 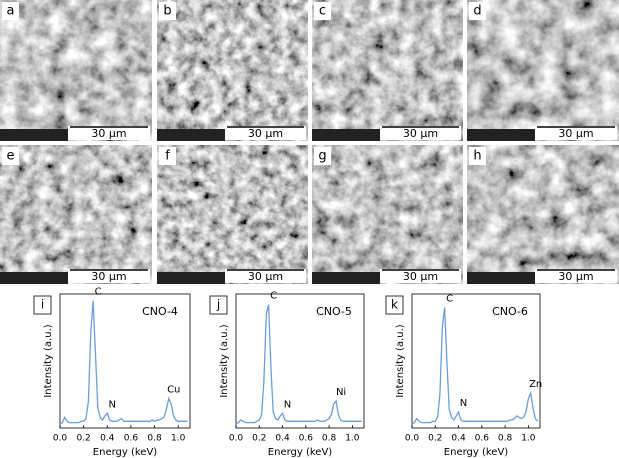 What do you see at coordinates (535, 384) in the screenshot?
I see `peak-label: Zn` at bounding box center [535, 384].